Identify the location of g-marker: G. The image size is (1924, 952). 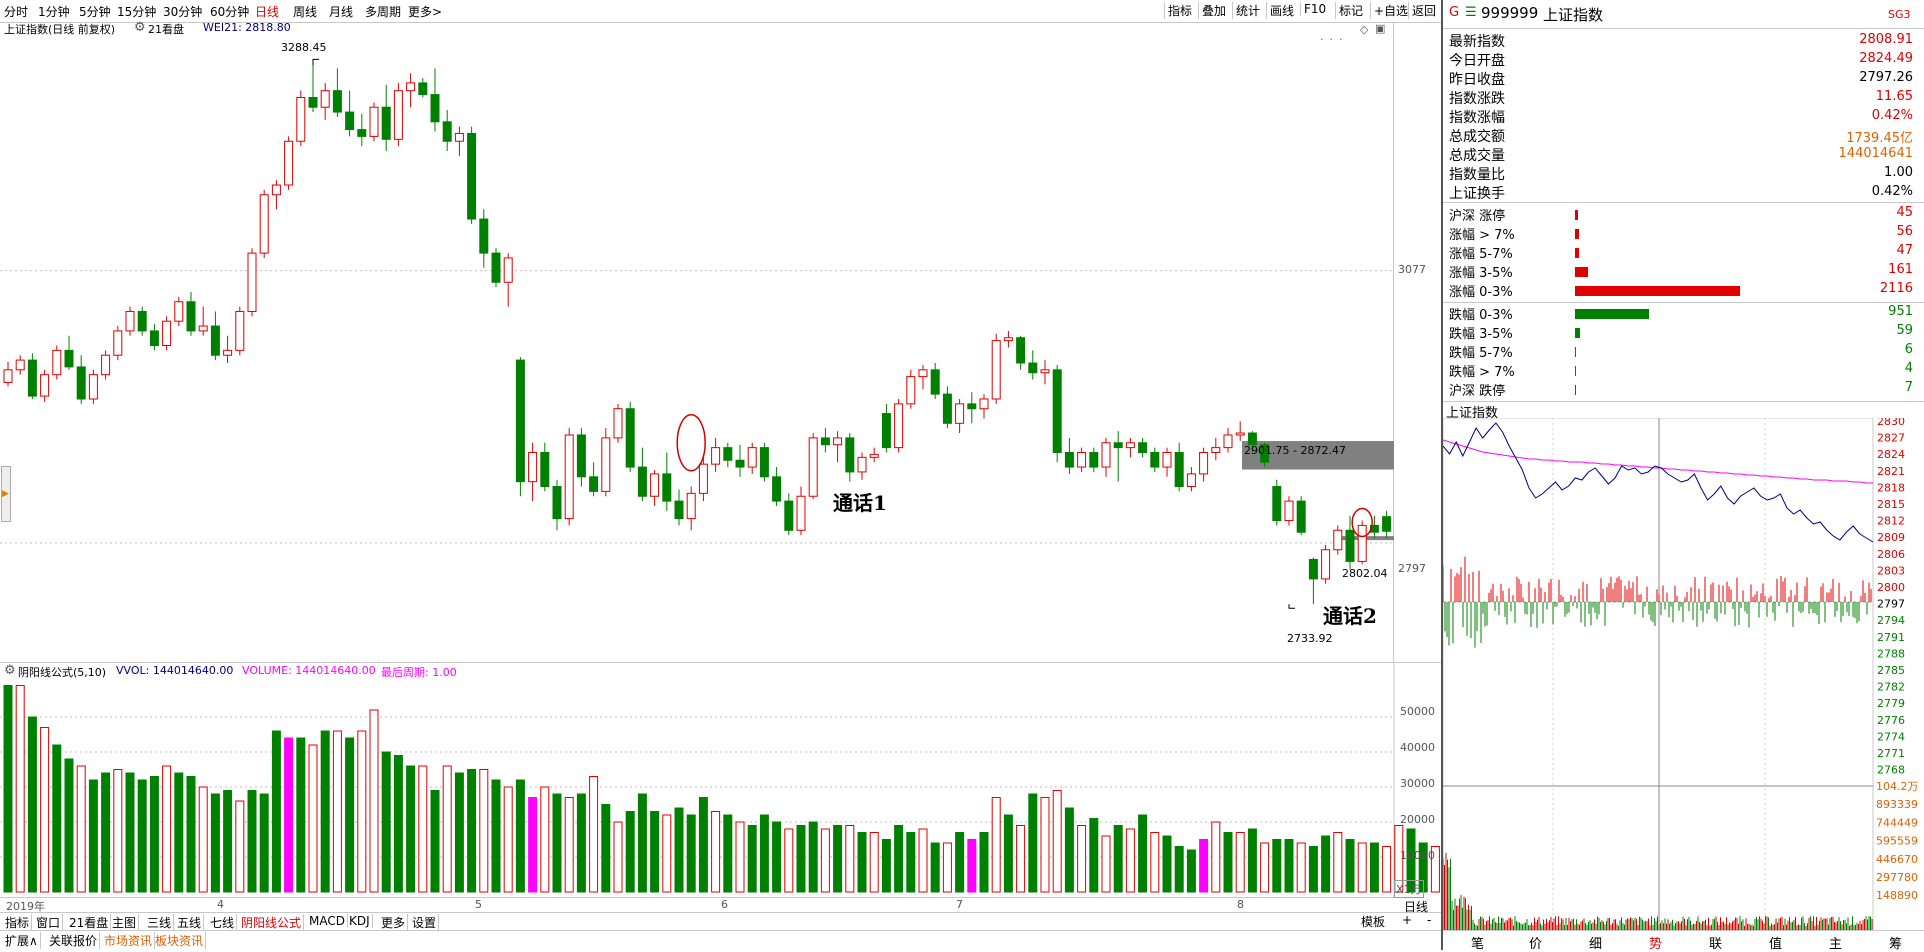
(1454, 12).